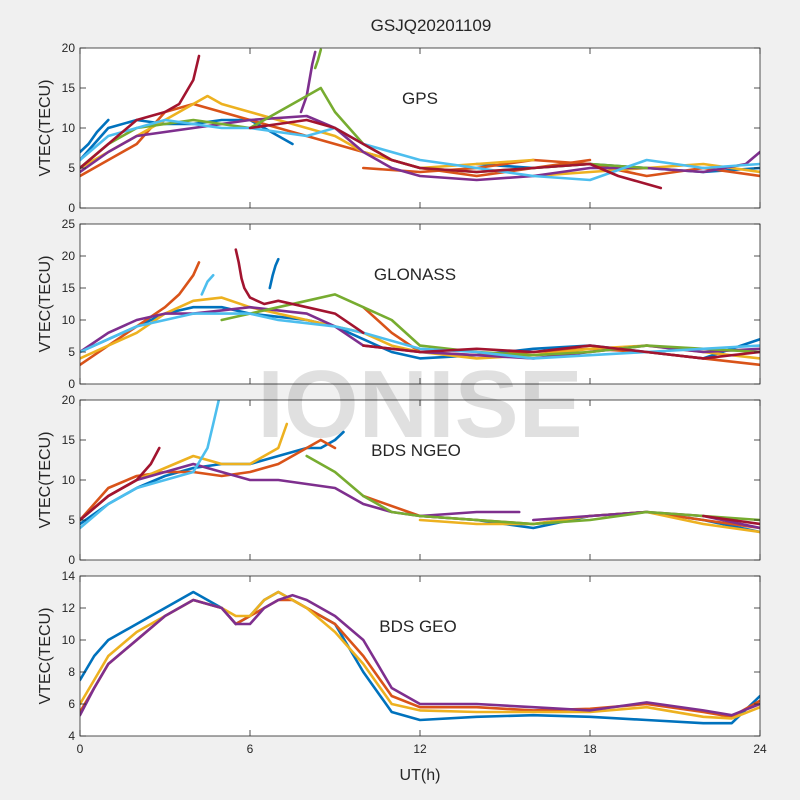  I want to click on figure-title: GSJQ20201109, so click(431, 25).